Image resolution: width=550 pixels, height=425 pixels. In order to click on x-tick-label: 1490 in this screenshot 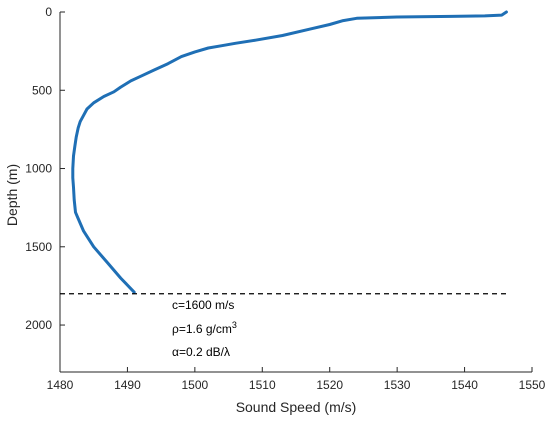, I will do `click(127, 385)`.